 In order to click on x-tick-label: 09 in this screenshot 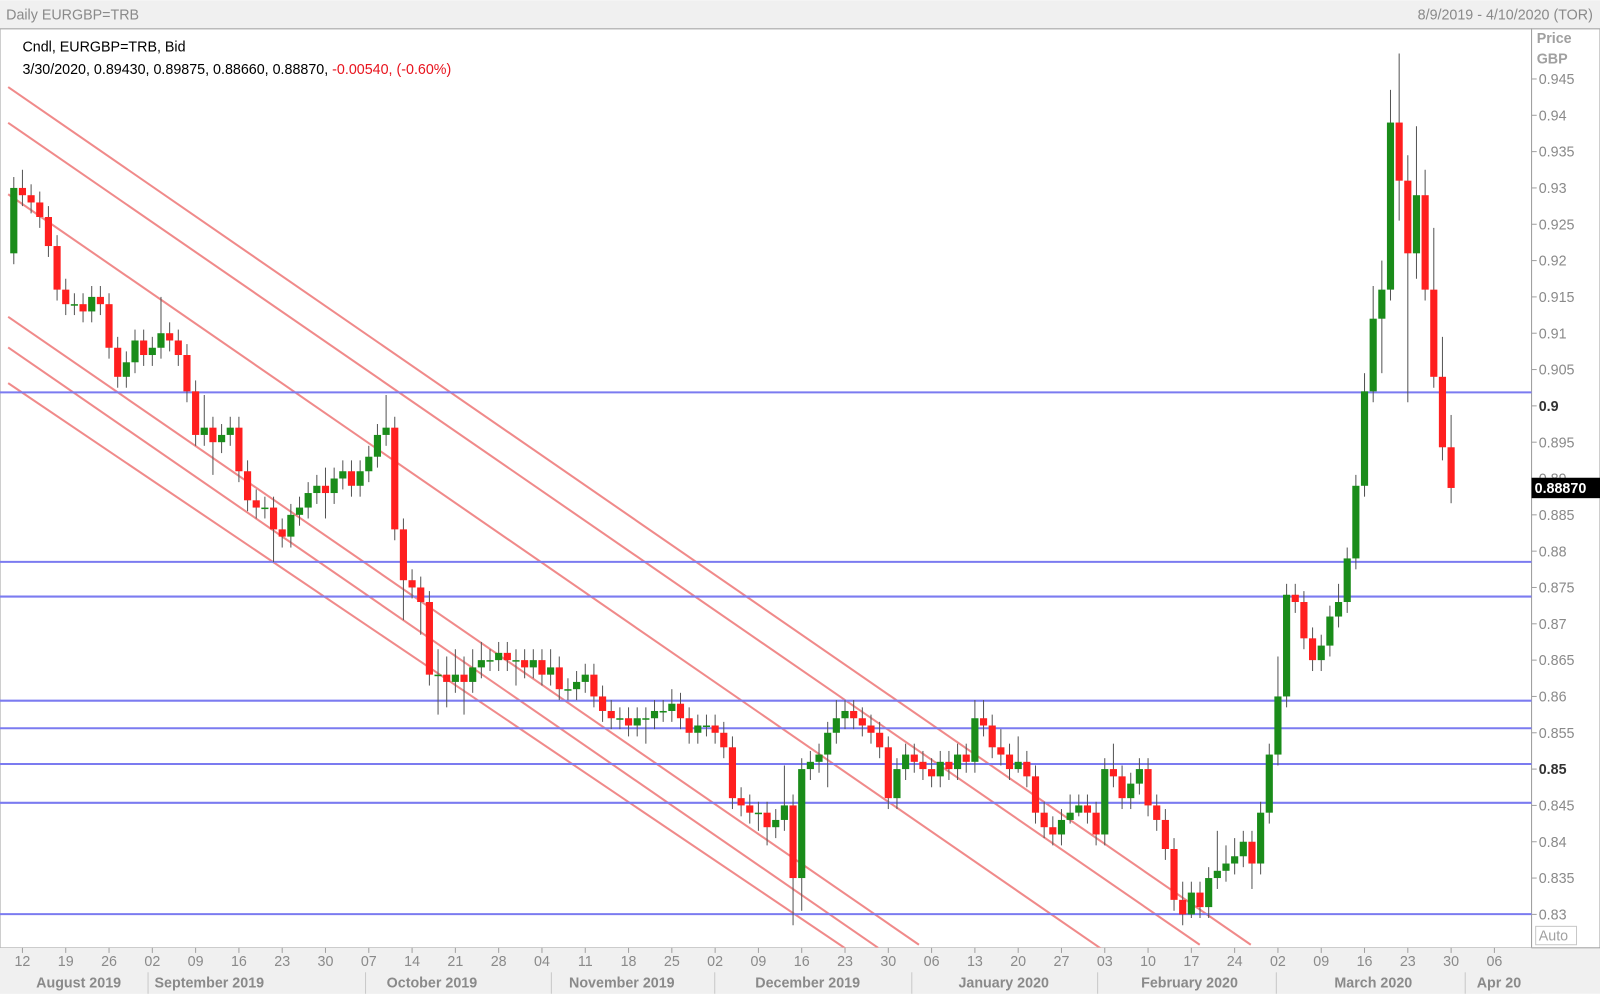, I will do `click(196, 962)`.